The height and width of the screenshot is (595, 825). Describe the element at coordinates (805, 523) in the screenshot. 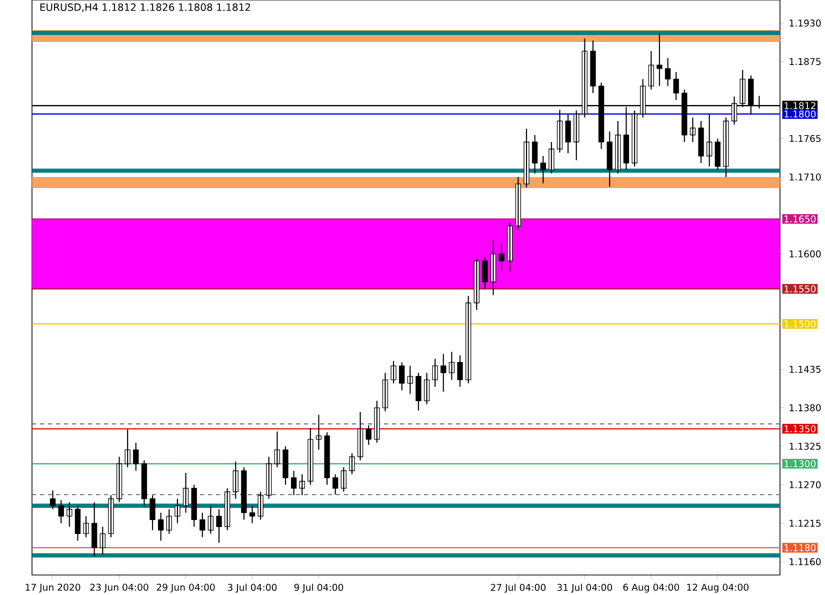

I see `y-tick-label: 1.1215` at that location.